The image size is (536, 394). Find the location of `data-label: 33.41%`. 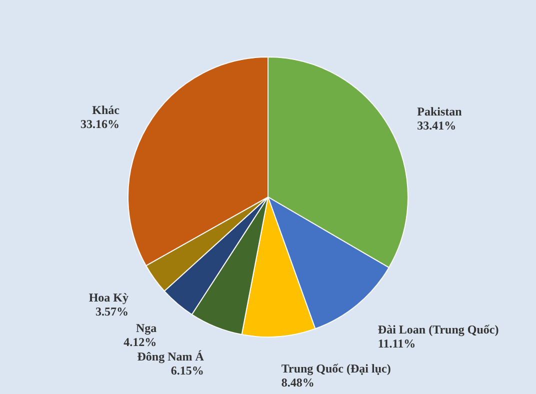

data-label: 33.41% is located at coordinates (436, 125).